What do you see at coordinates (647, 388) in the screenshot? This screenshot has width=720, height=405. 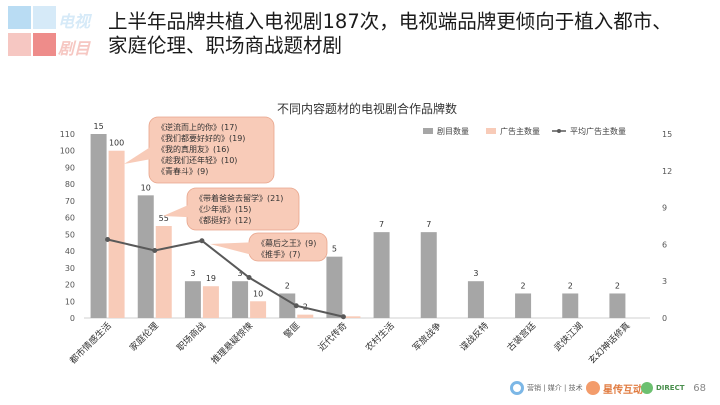 I see `footer-logo-3-icon` at bounding box center [647, 388].